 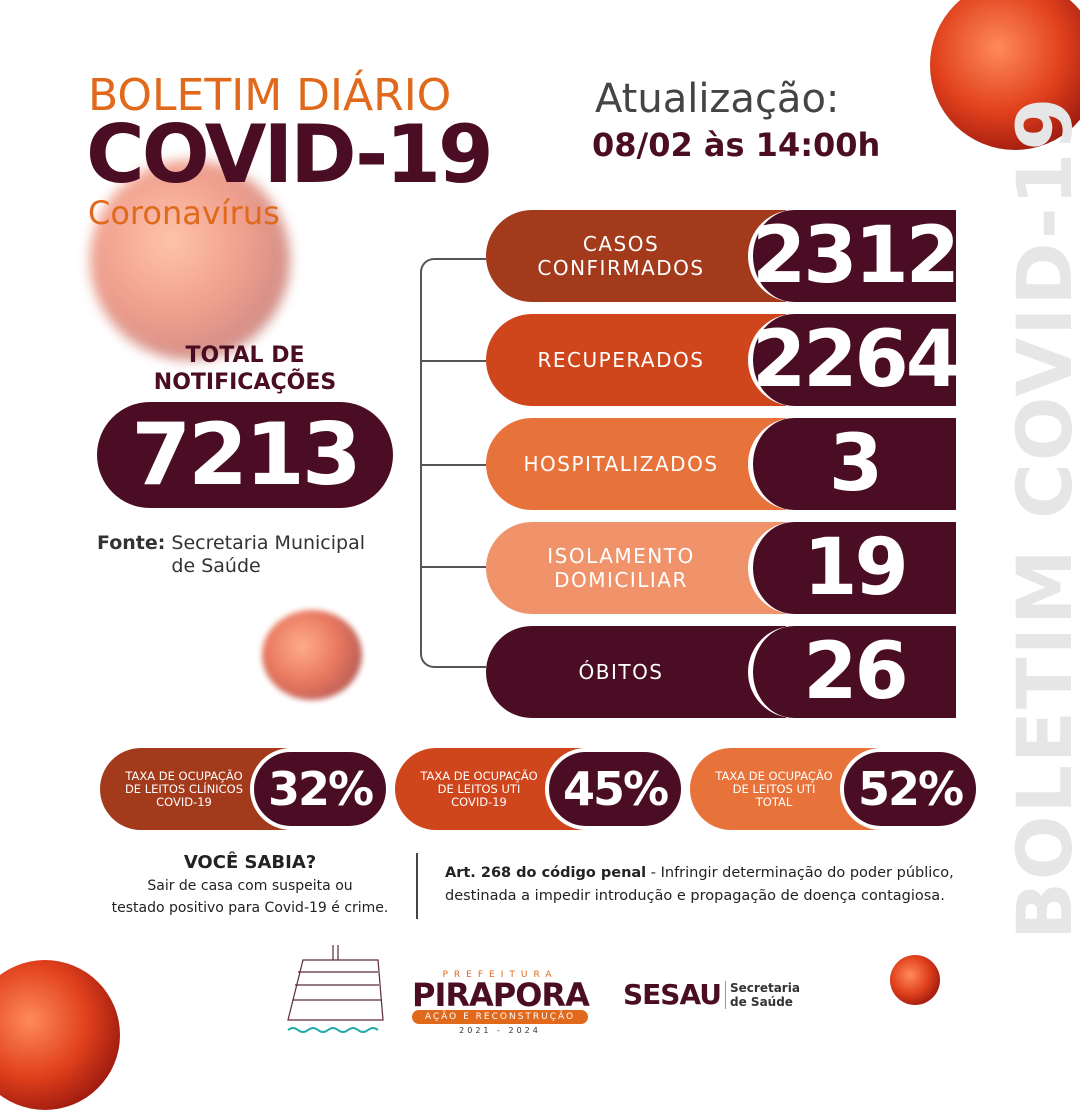 I want to click on stat-value: 2312, so click(x=854, y=256).